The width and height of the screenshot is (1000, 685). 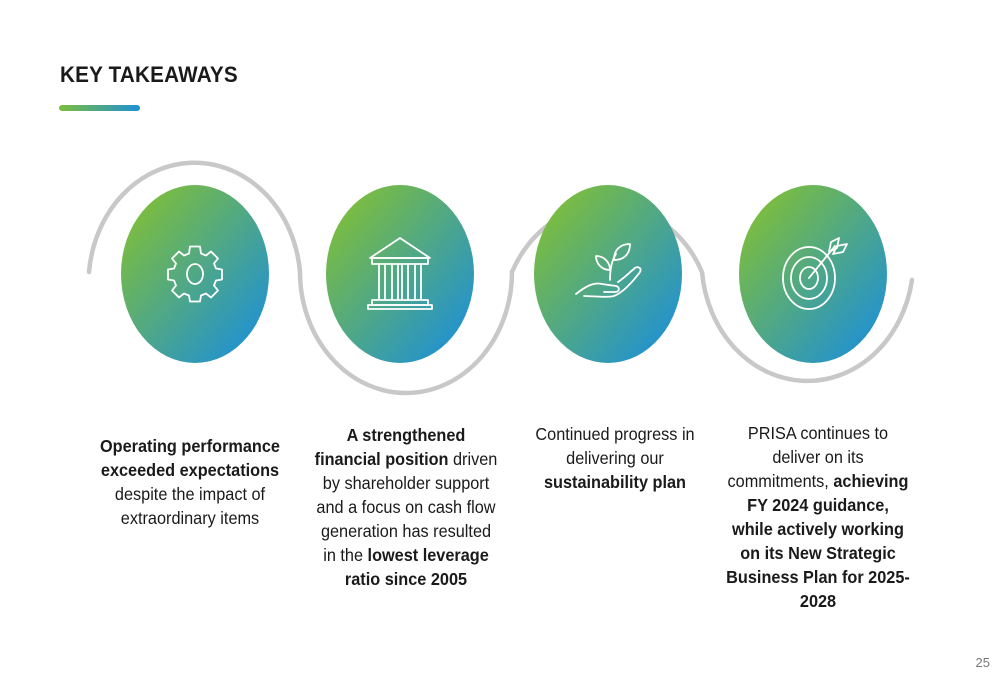 I want to click on title-underline-bar, so click(x=99, y=108).